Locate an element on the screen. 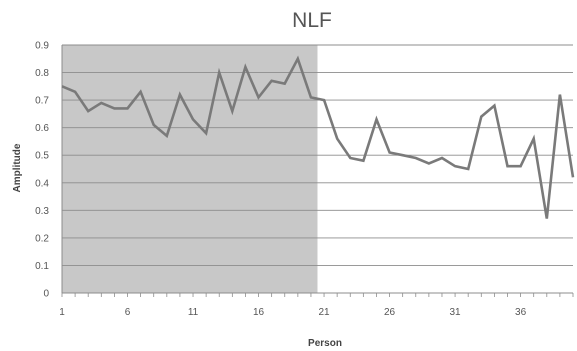 This screenshot has height=351, width=577. x-tick-label: 16 is located at coordinates (259, 312).